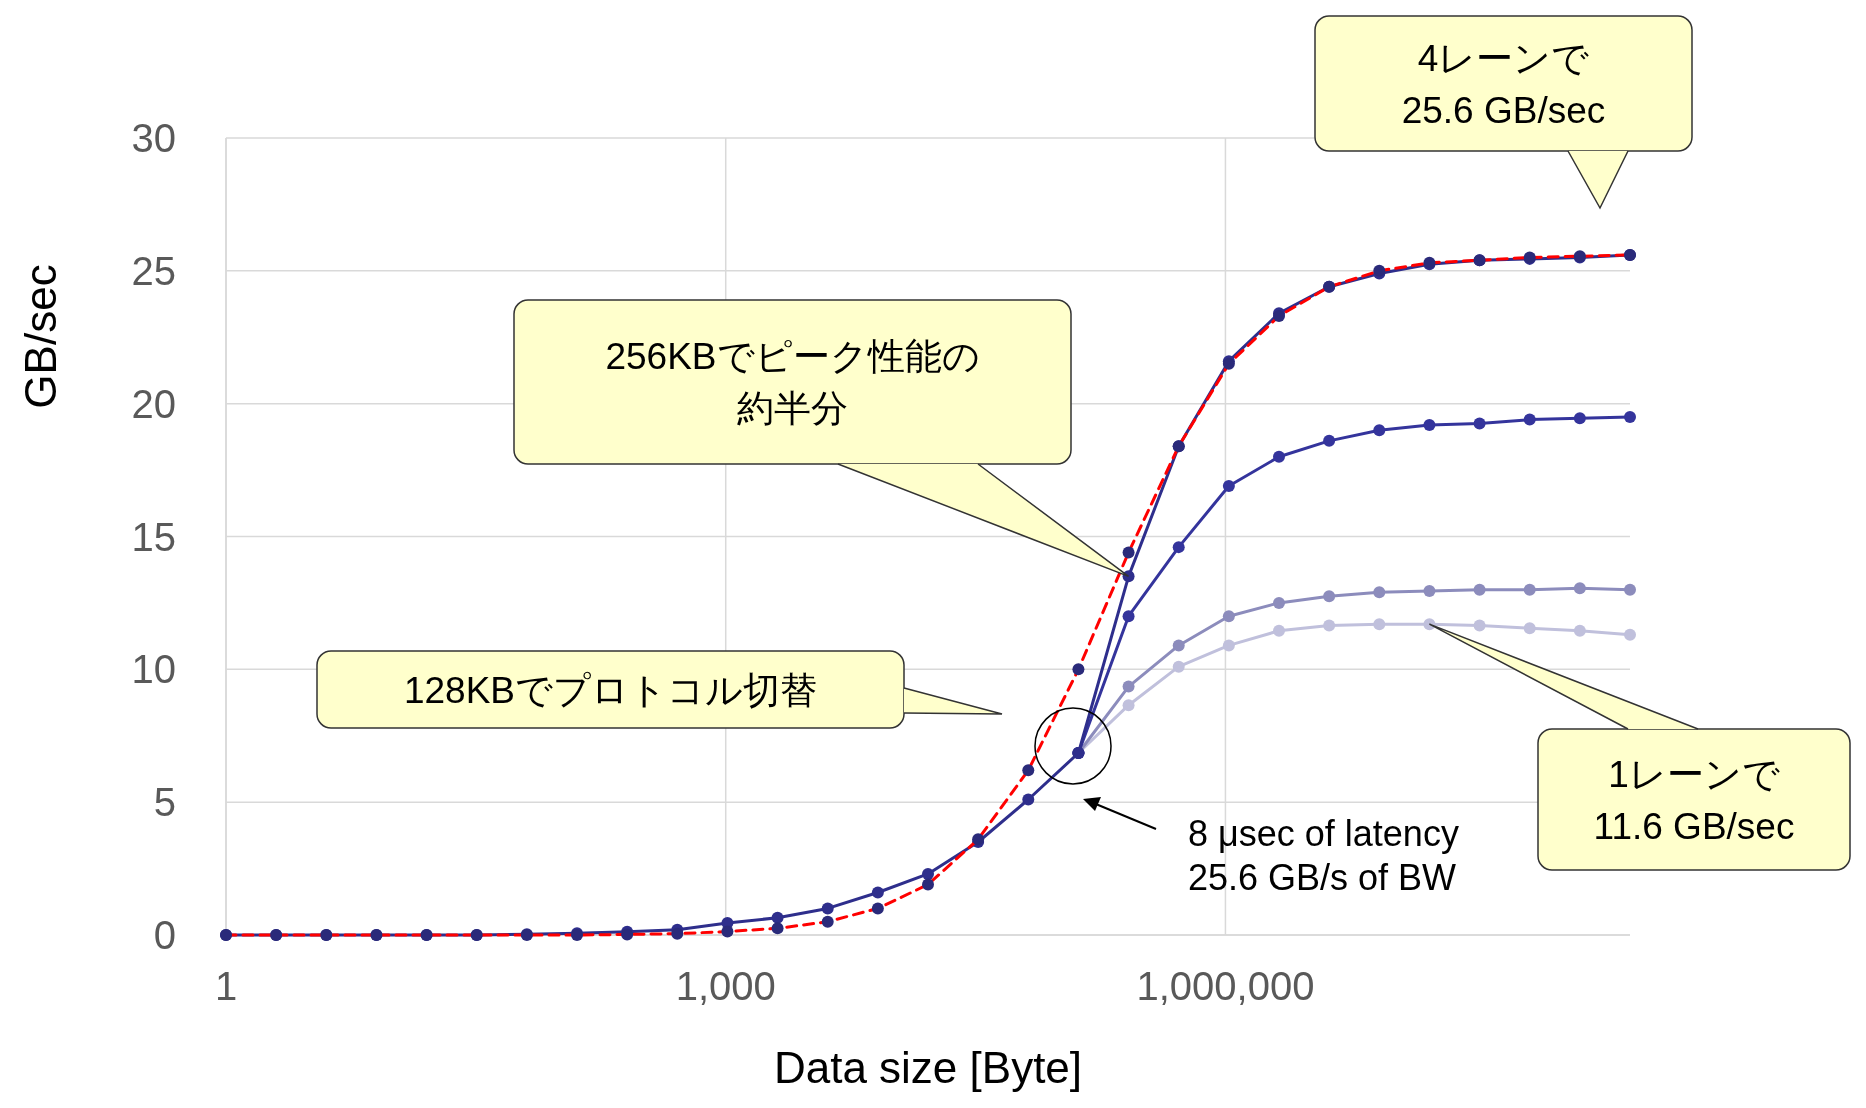 This screenshot has height=1108, width=1866. What do you see at coordinates (164, 935) in the screenshot?
I see `y-tick-label: 0` at bounding box center [164, 935].